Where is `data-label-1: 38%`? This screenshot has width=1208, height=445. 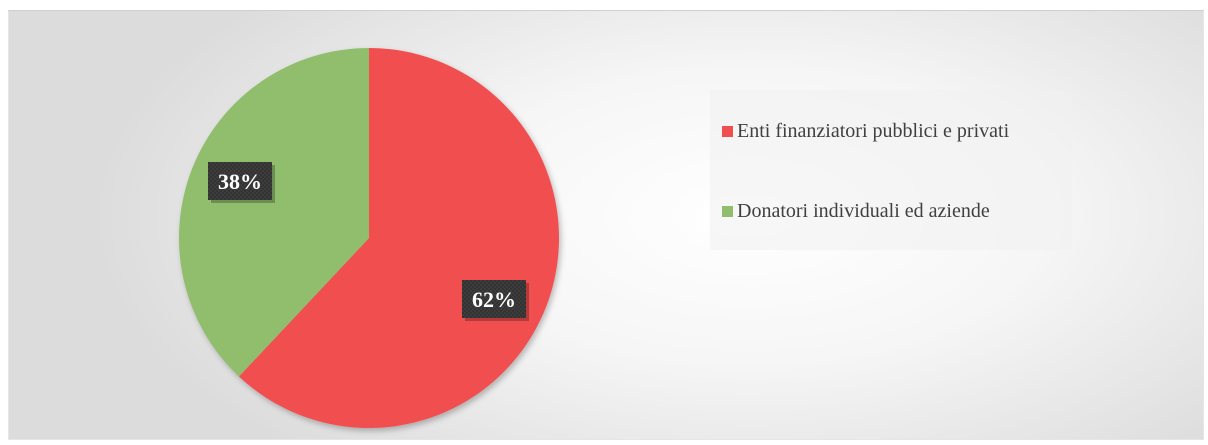
data-label-1: 38% is located at coordinates (240, 181).